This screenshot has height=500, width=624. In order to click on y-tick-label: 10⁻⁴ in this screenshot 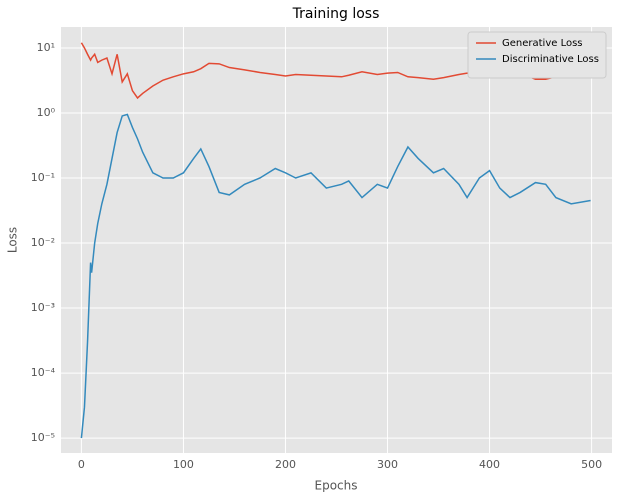, I will do `click(43, 372)`.